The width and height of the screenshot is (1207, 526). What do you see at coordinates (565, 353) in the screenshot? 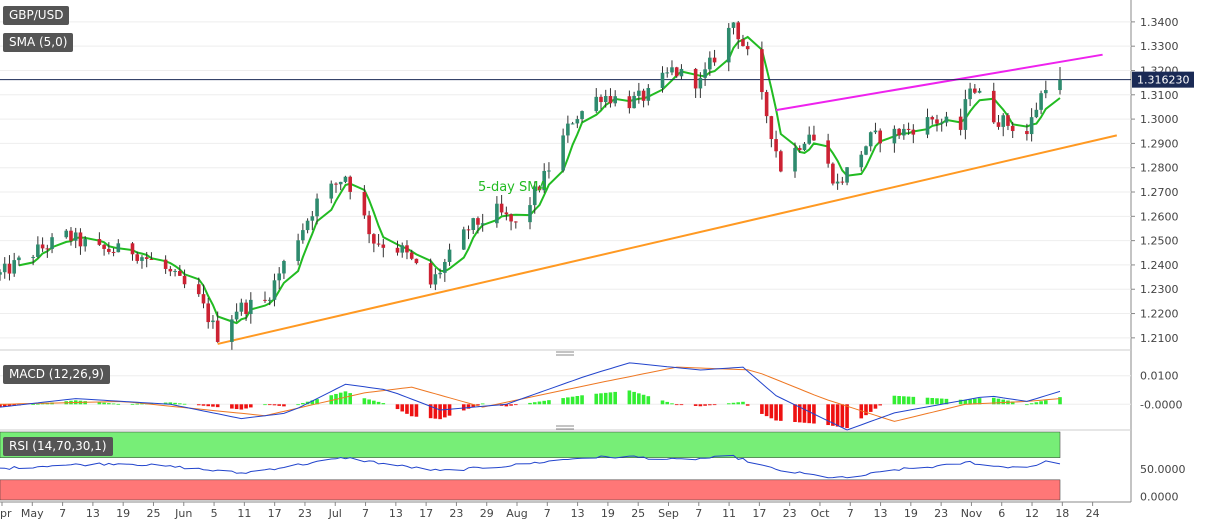
I see `pane-resize-handle-macd` at bounding box center [565, 353].